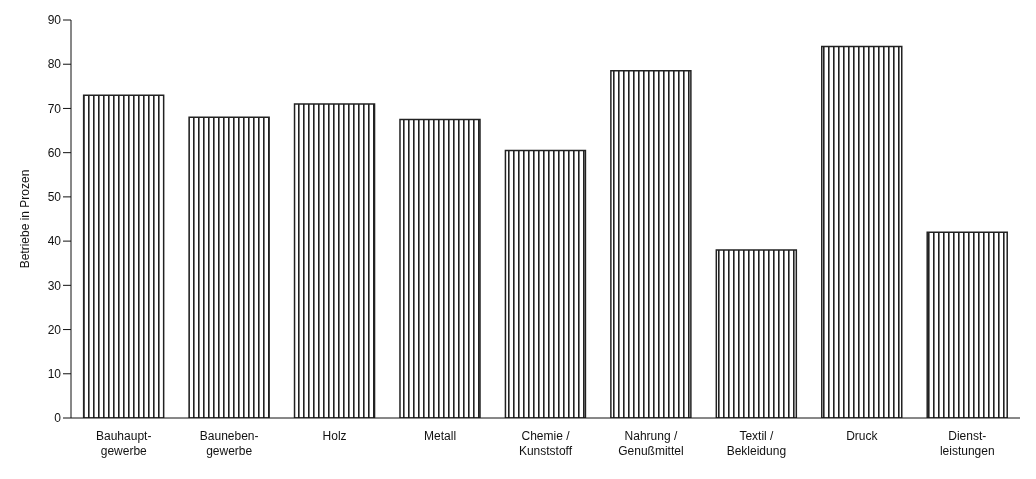  Describe the element at coordinates (54, 285) in the screenshot. I see `y-tick-label: 30` at that location.